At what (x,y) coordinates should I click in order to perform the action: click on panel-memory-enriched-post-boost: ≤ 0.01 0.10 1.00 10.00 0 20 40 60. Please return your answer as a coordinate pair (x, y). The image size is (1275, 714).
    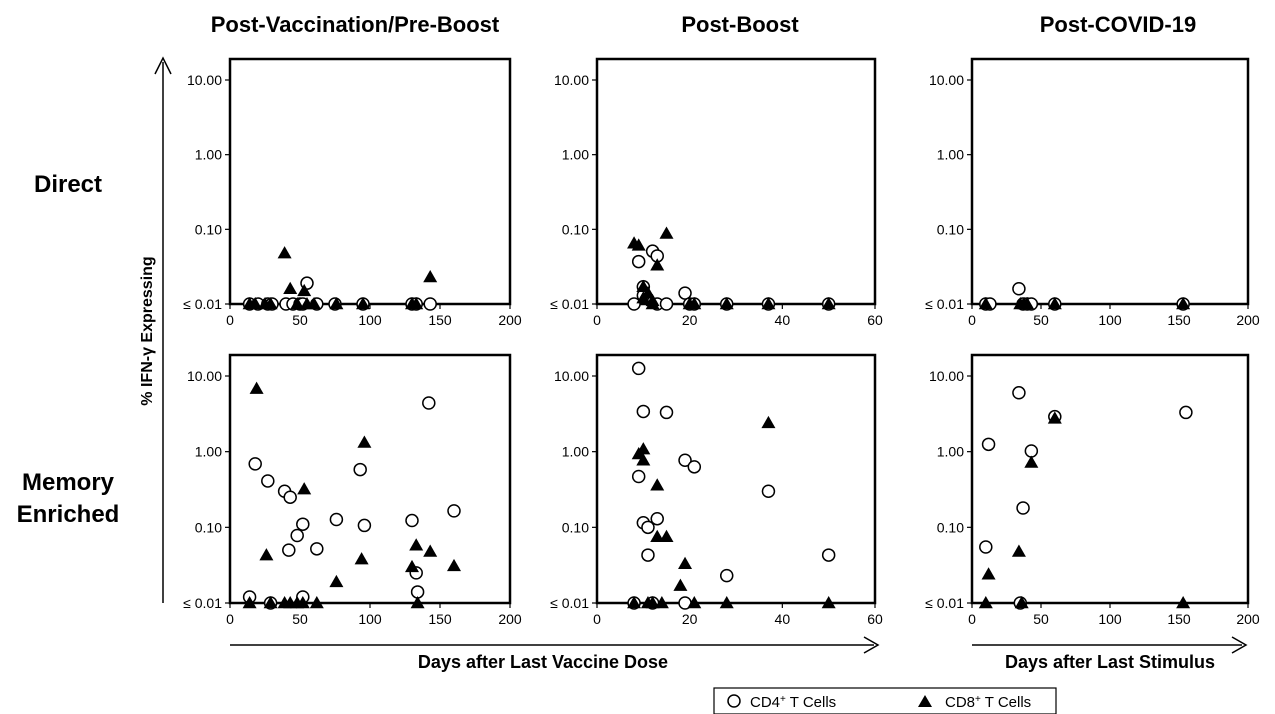
    Looking at the image, I should click on (716, 490).